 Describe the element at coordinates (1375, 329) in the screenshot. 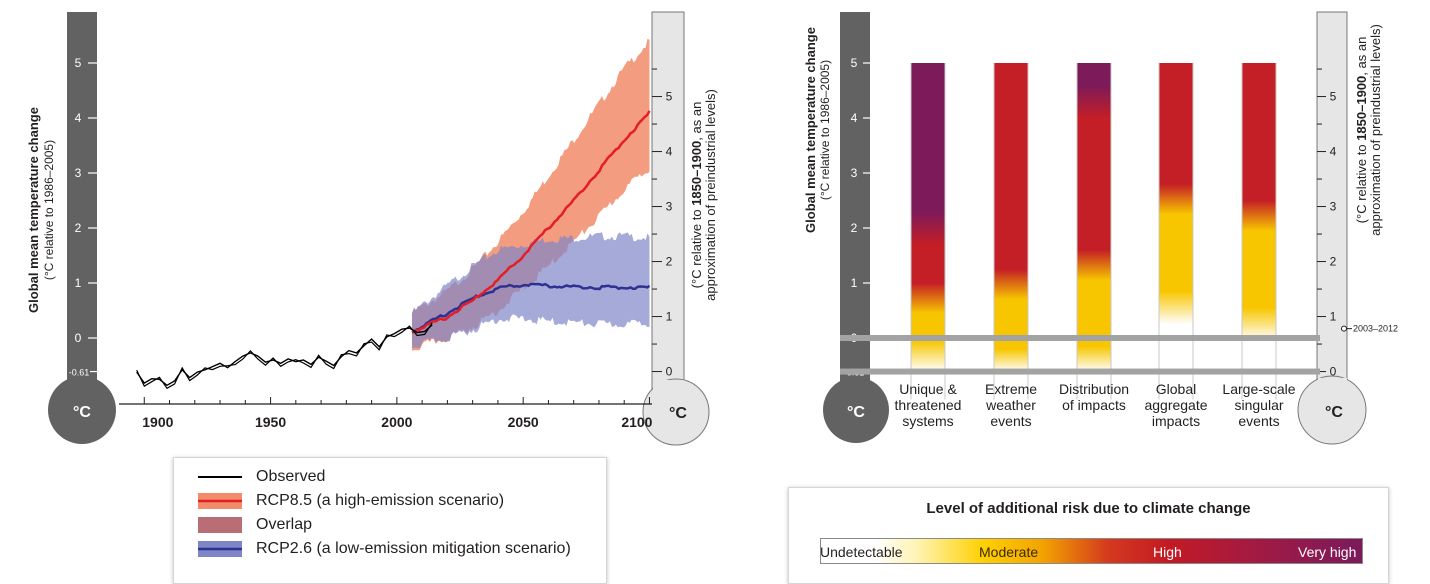

I see `annotation-label: 2003–2012` at that location.